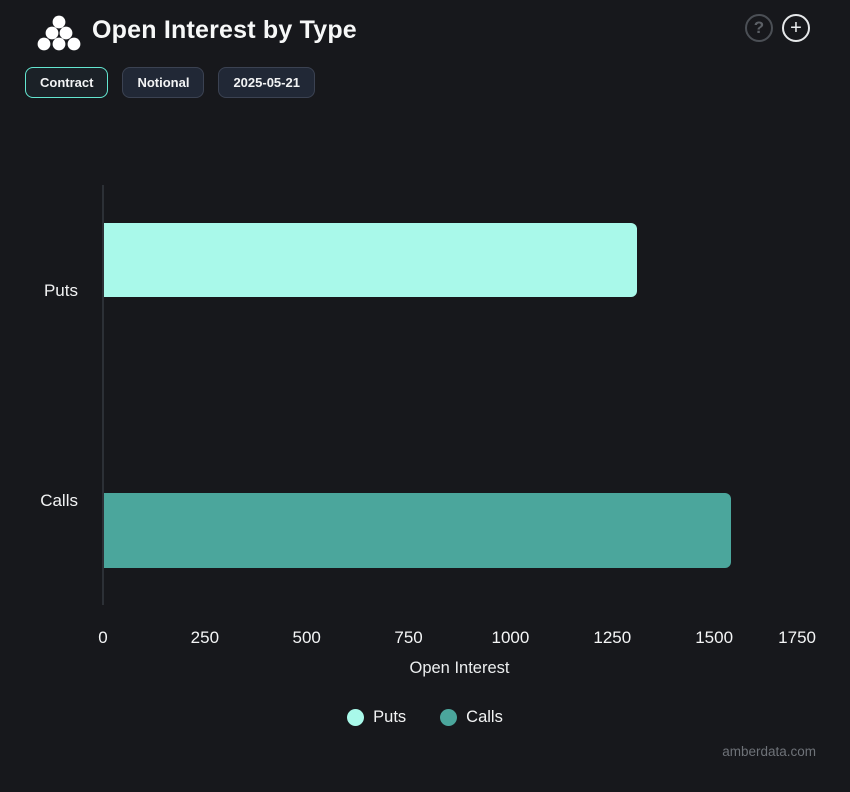 The image size is (850, 792). I want to click on notional-button: Notional, so click(163, 82).